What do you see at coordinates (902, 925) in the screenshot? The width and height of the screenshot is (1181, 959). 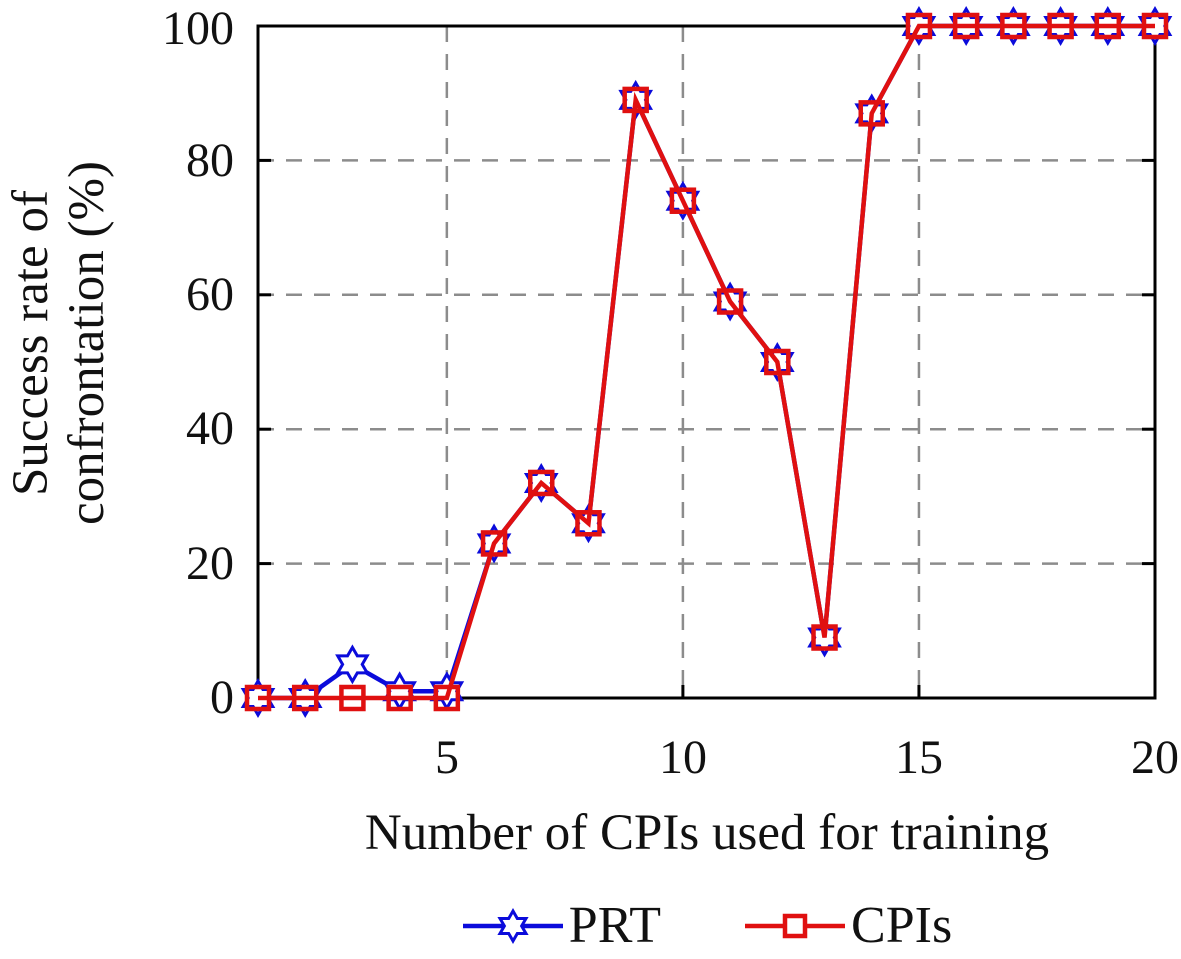 I see `legend-label-cpis: CPIs` at bounding box center [902, 925].